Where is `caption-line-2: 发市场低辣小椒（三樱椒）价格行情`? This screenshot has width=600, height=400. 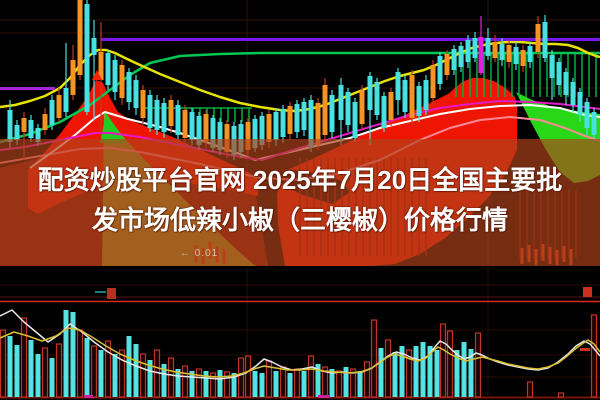 caption-line-2: 发市场低辣小椒（三樱椒）价格行情 is located at coordinates (299, 220).